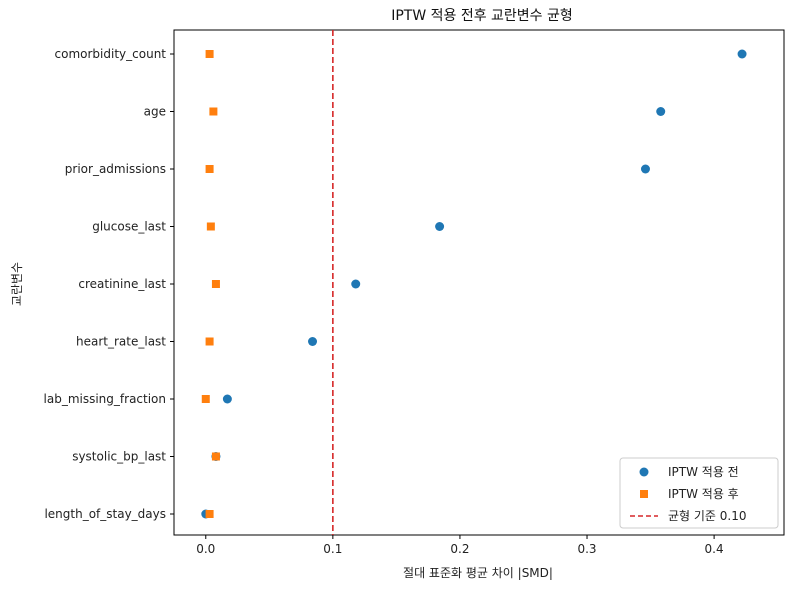  What do you see at coordinates (121, 342) in the screenshot?
I see `y-tick-label: heart_rate_last` at bounding box center [121, 342].